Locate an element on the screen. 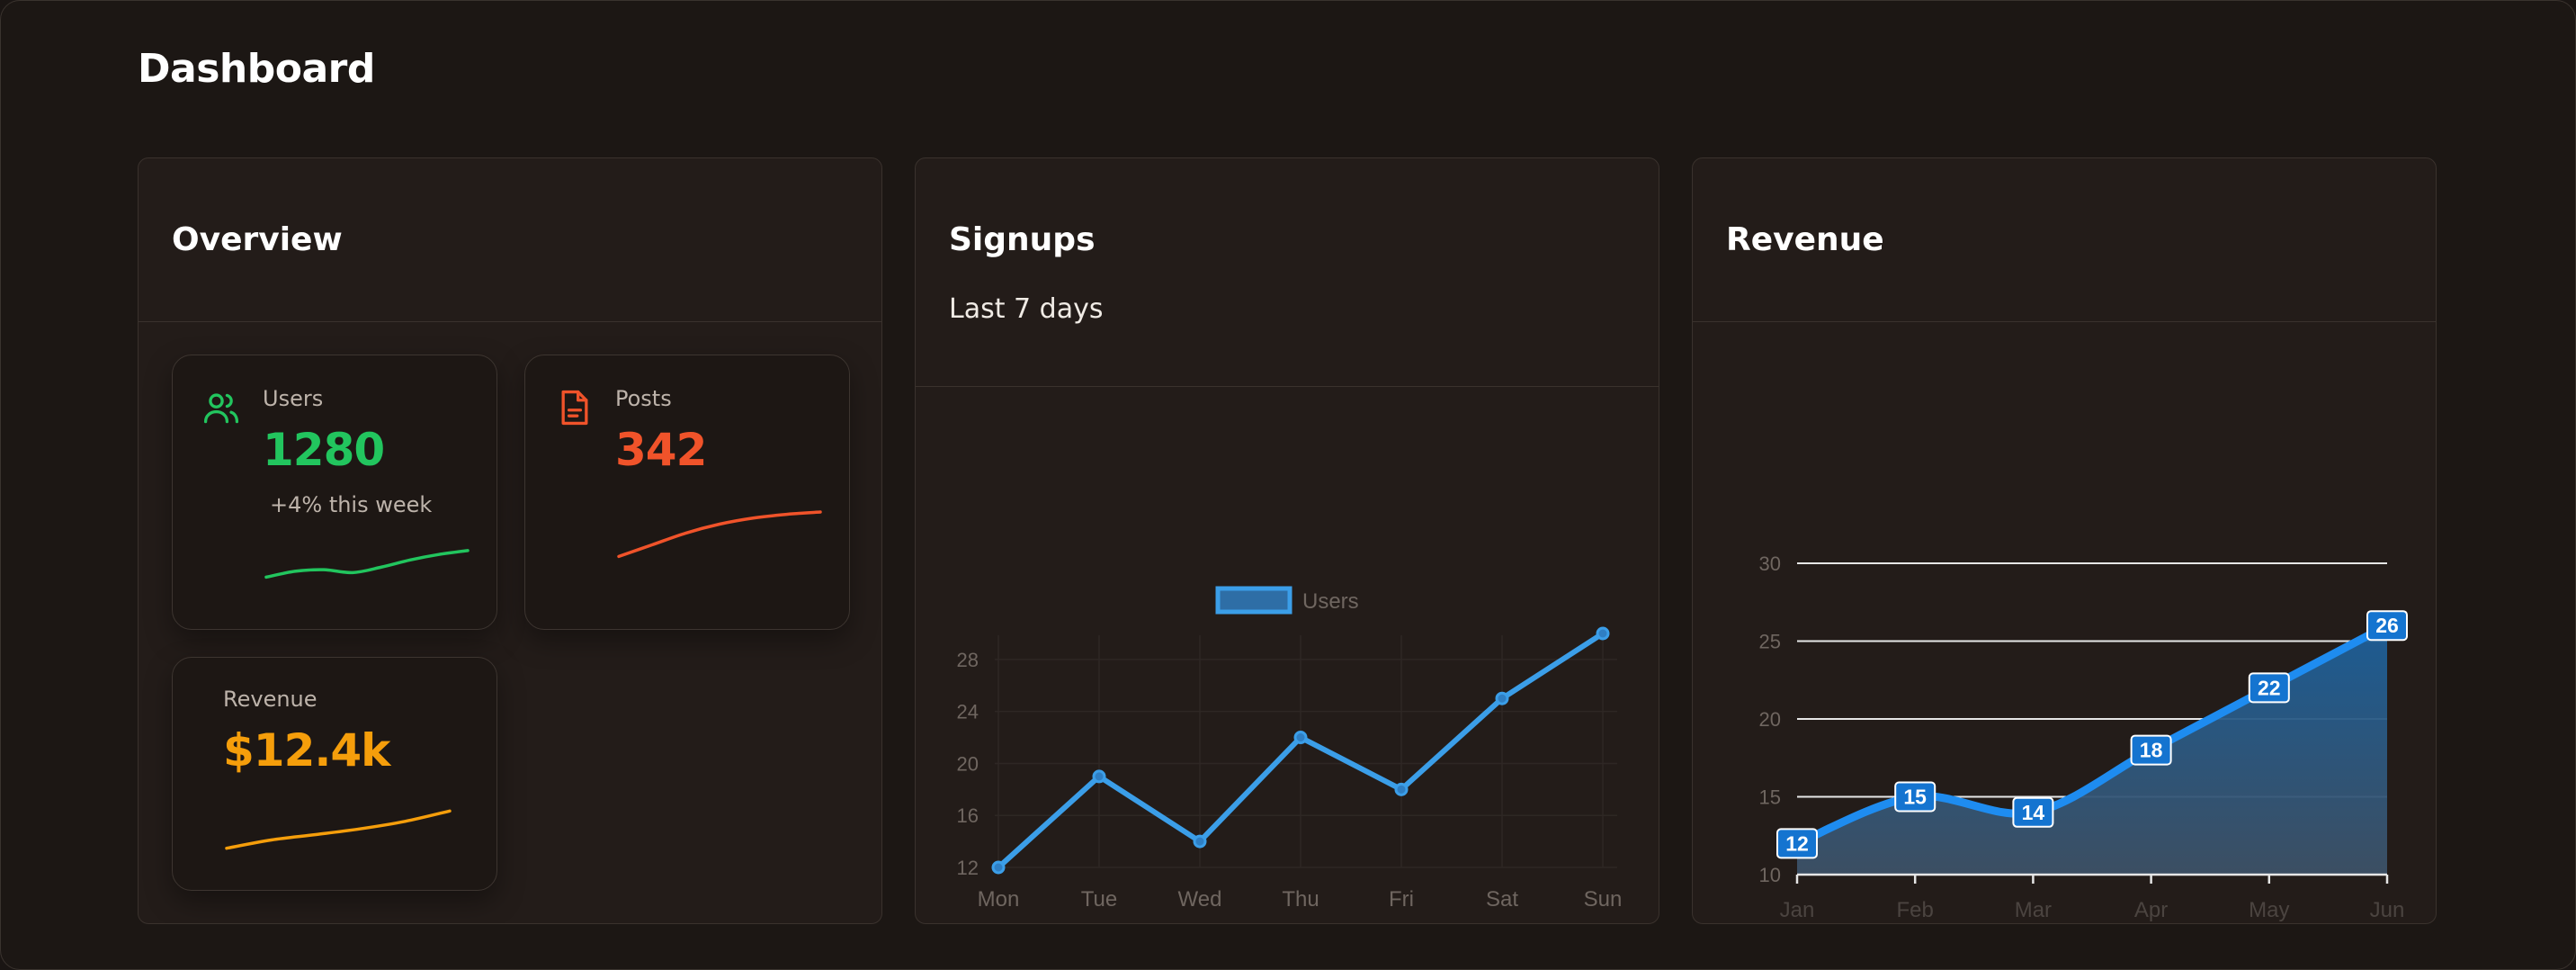 This screenshot has width=2576, height=970. revenue-data-label: 15 is located at coordinates (1915, 797).